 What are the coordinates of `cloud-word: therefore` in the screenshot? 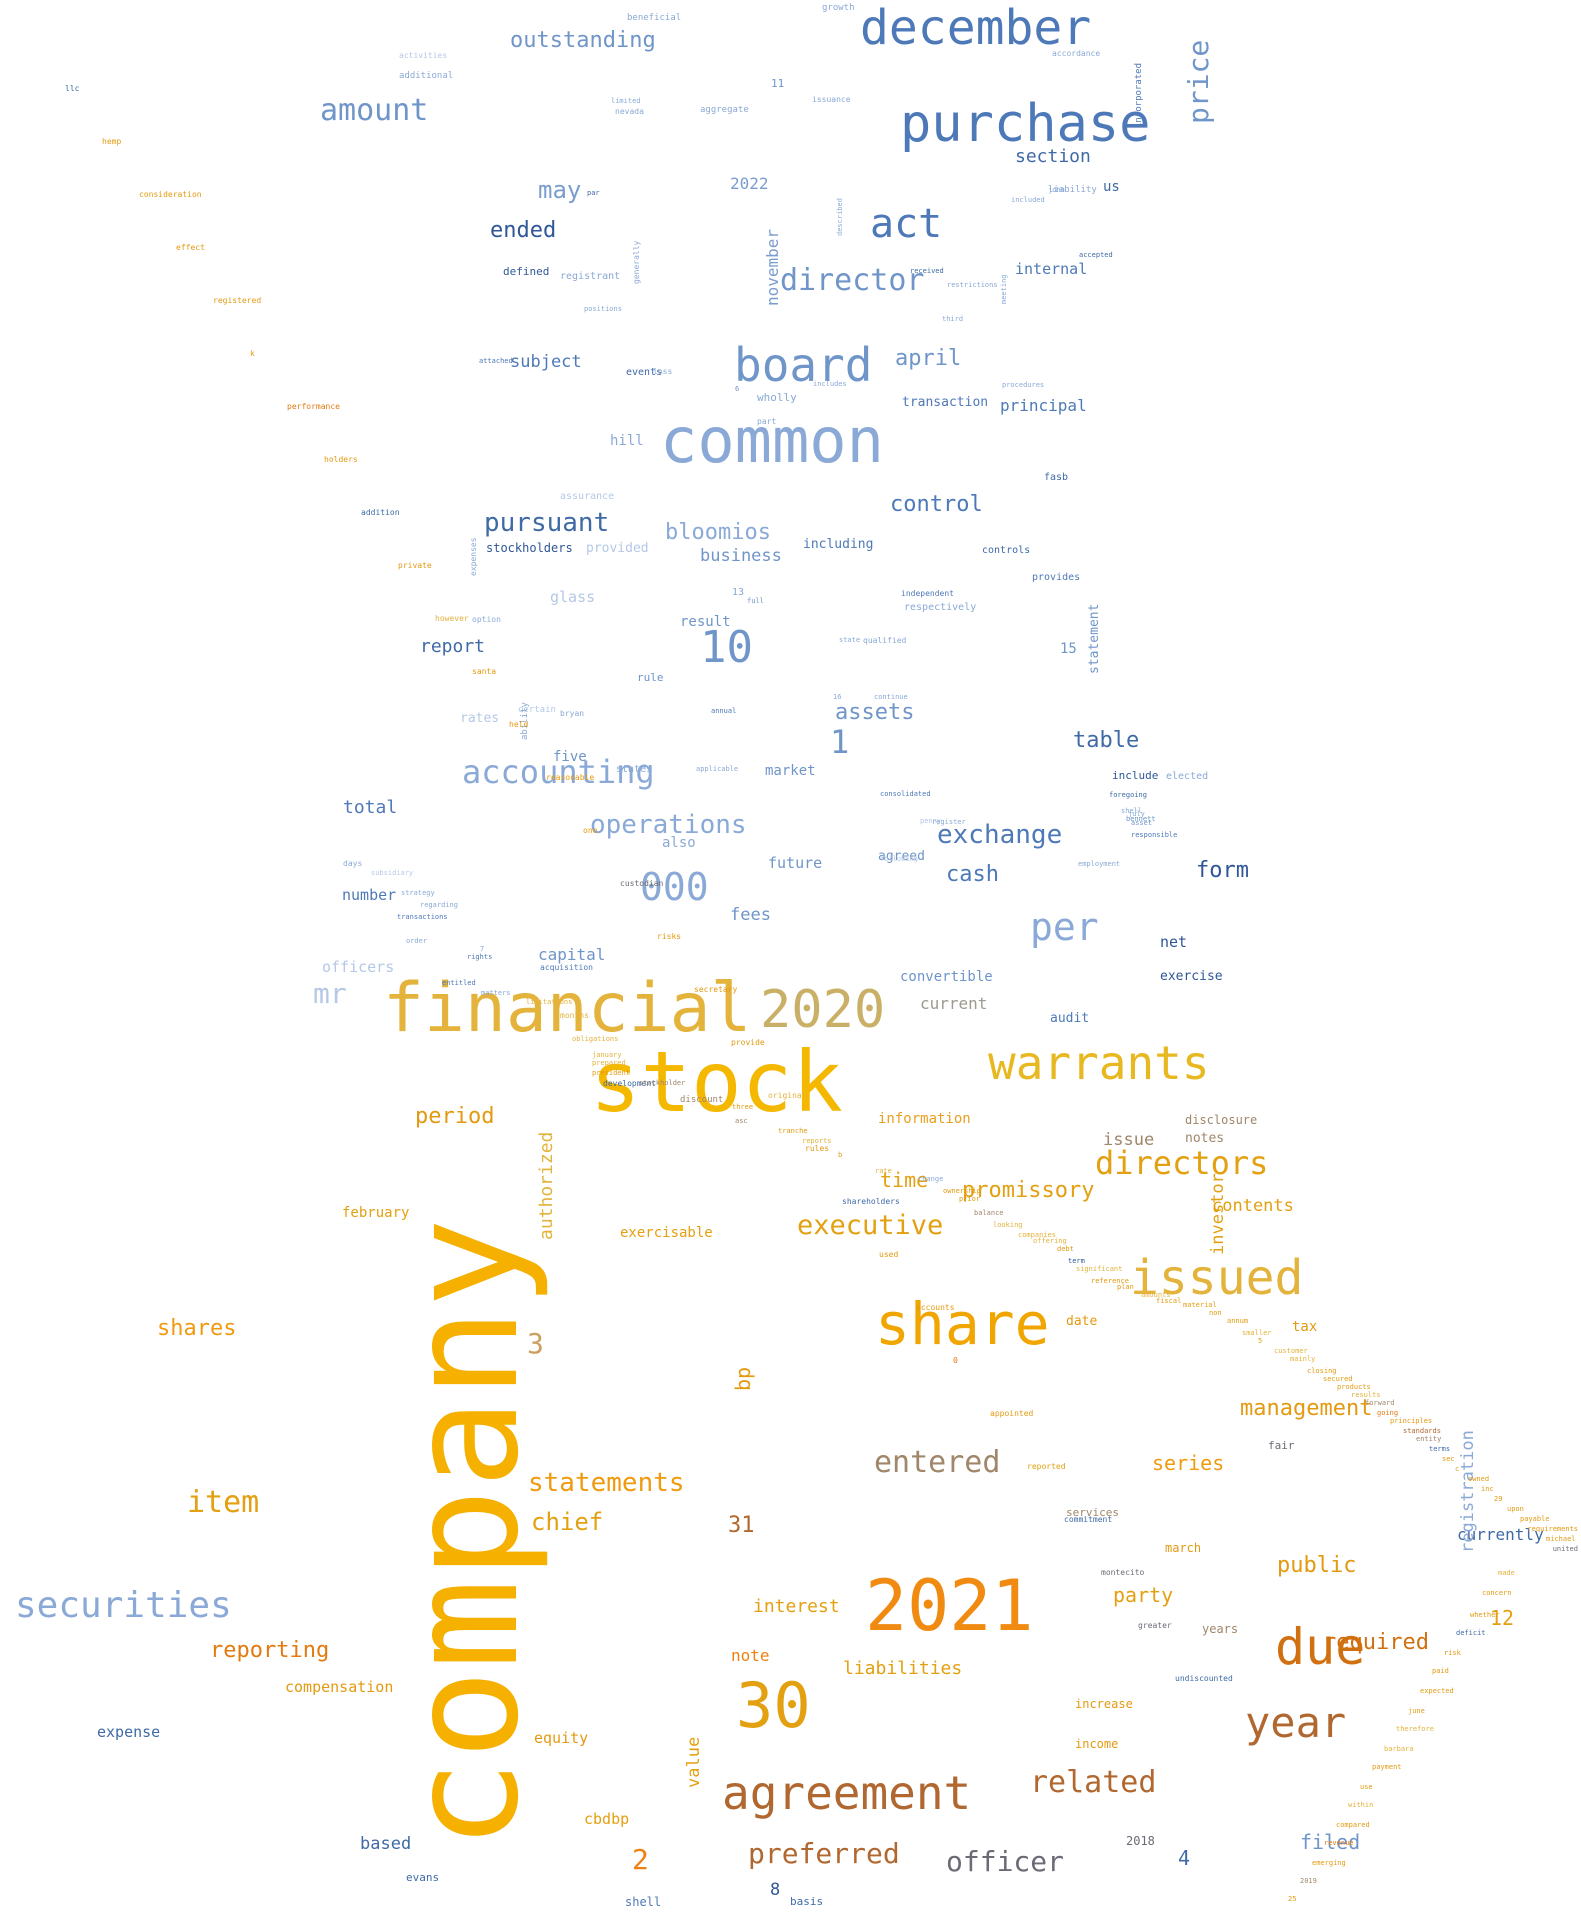 It's located at (1415, 1729).